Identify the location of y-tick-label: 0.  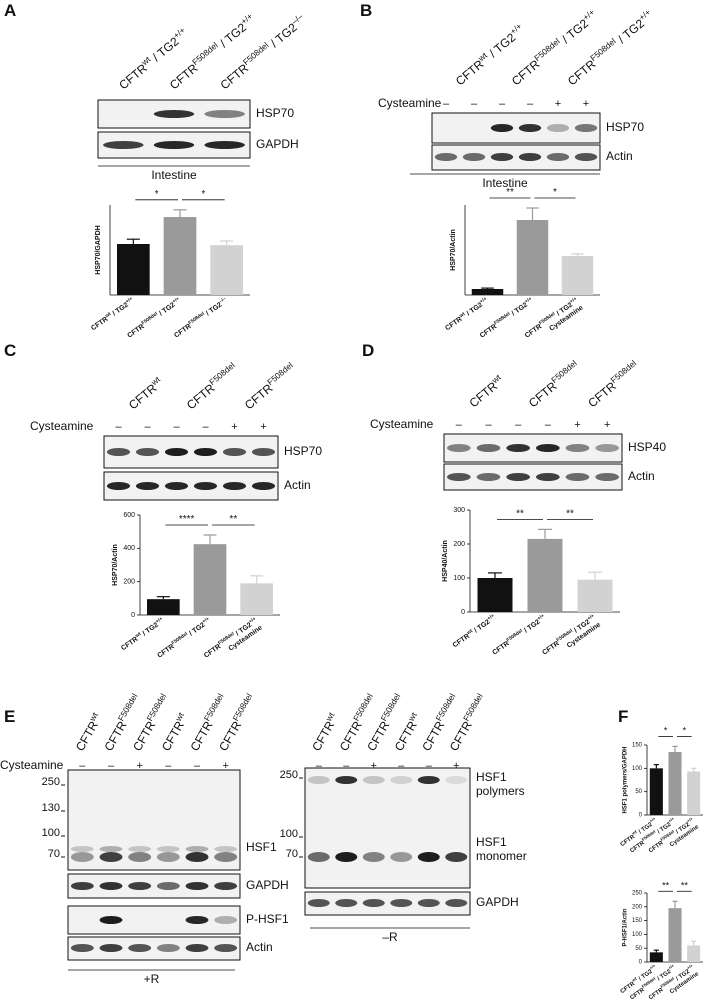
(463, 612).